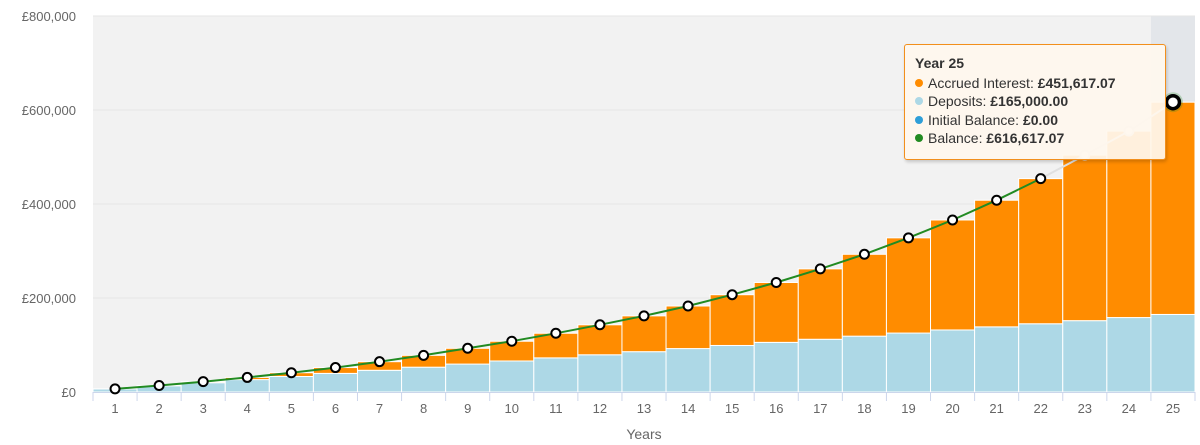 The height and width of the screenshot is (445, 1200). What do you see at coordinates (247, 408) in the screenshot?
I see `x-tick-label: 4` at bounding box center [247, 408].